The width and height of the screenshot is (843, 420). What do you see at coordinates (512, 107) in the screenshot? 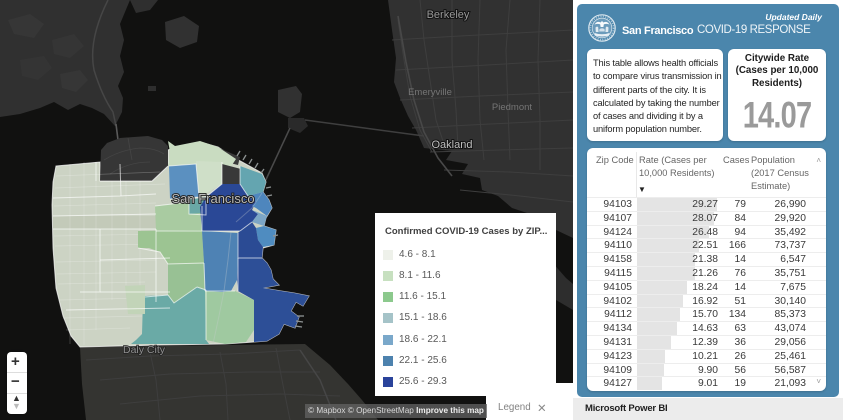
I see `svg-text: Piedmont` at bounding box center [512, 107].